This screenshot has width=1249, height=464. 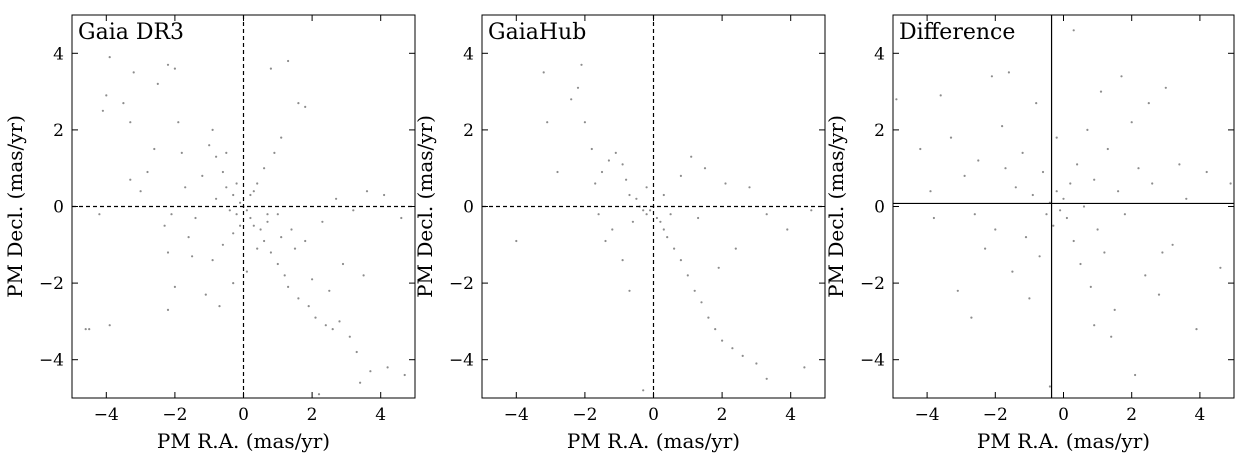 What do you see at coordinates (653, 441) in the screenshot?
I see `x-axis-label: PM R.A. (mas/yr)` at bounding box center [653, 441].